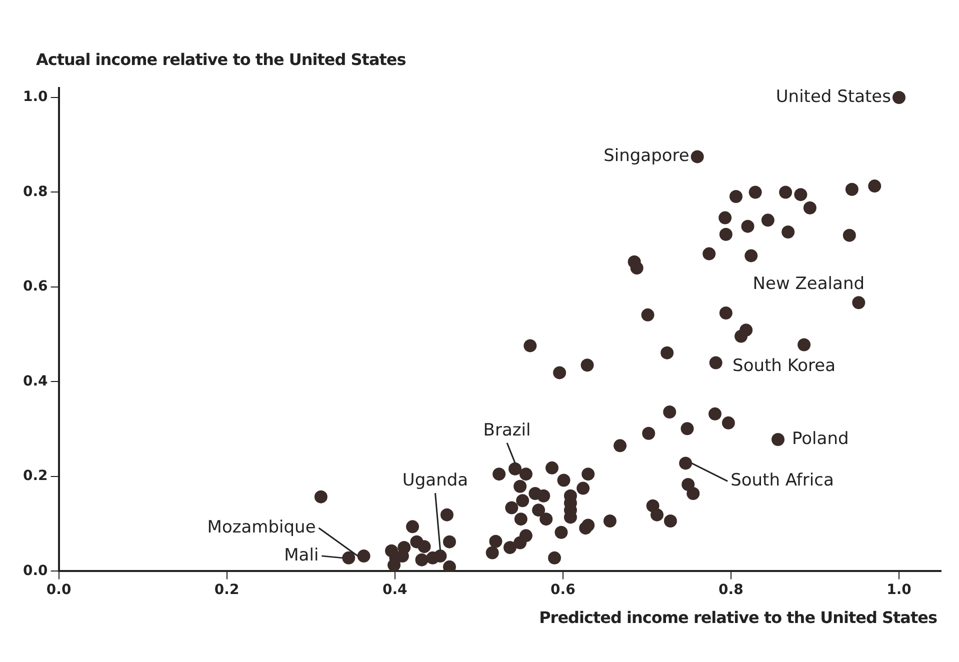 The height and width of the screenshot is (662, 959). I want to click on annotation: South Africa, so click(782, 480).